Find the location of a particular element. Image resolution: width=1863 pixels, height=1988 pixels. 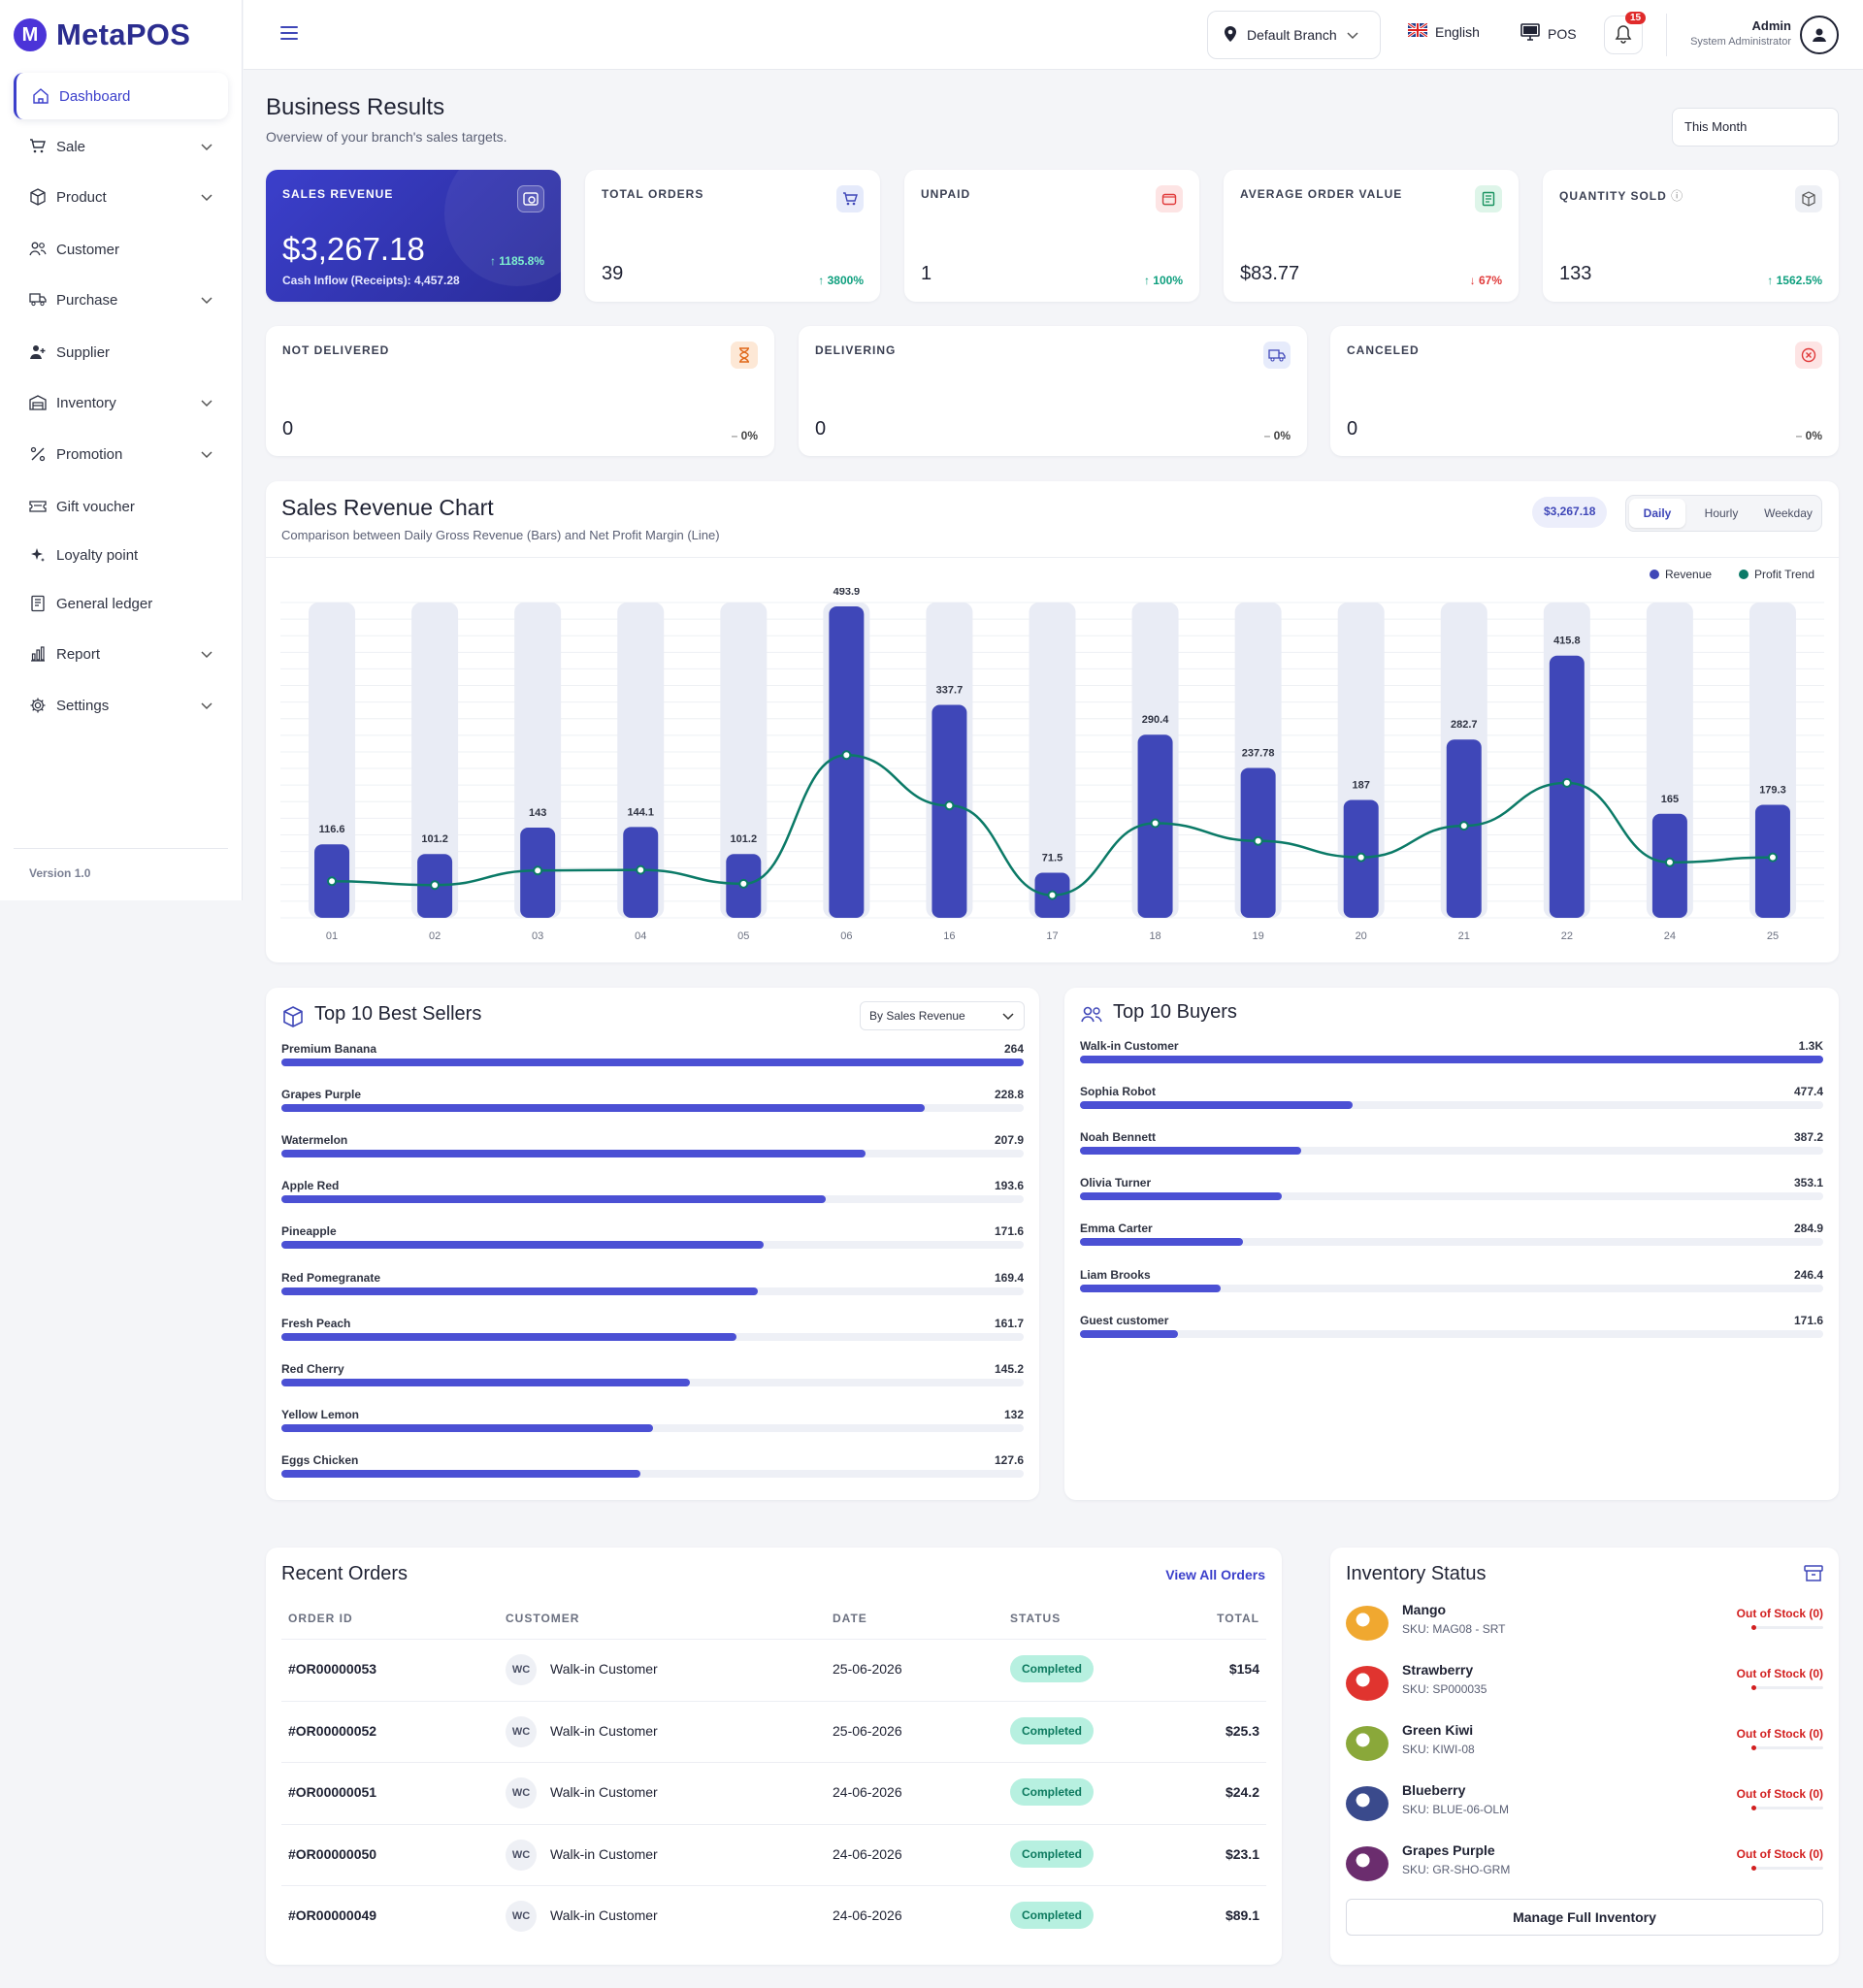

kpi-value: $3,267.18 is located at coordinates (353, 249).